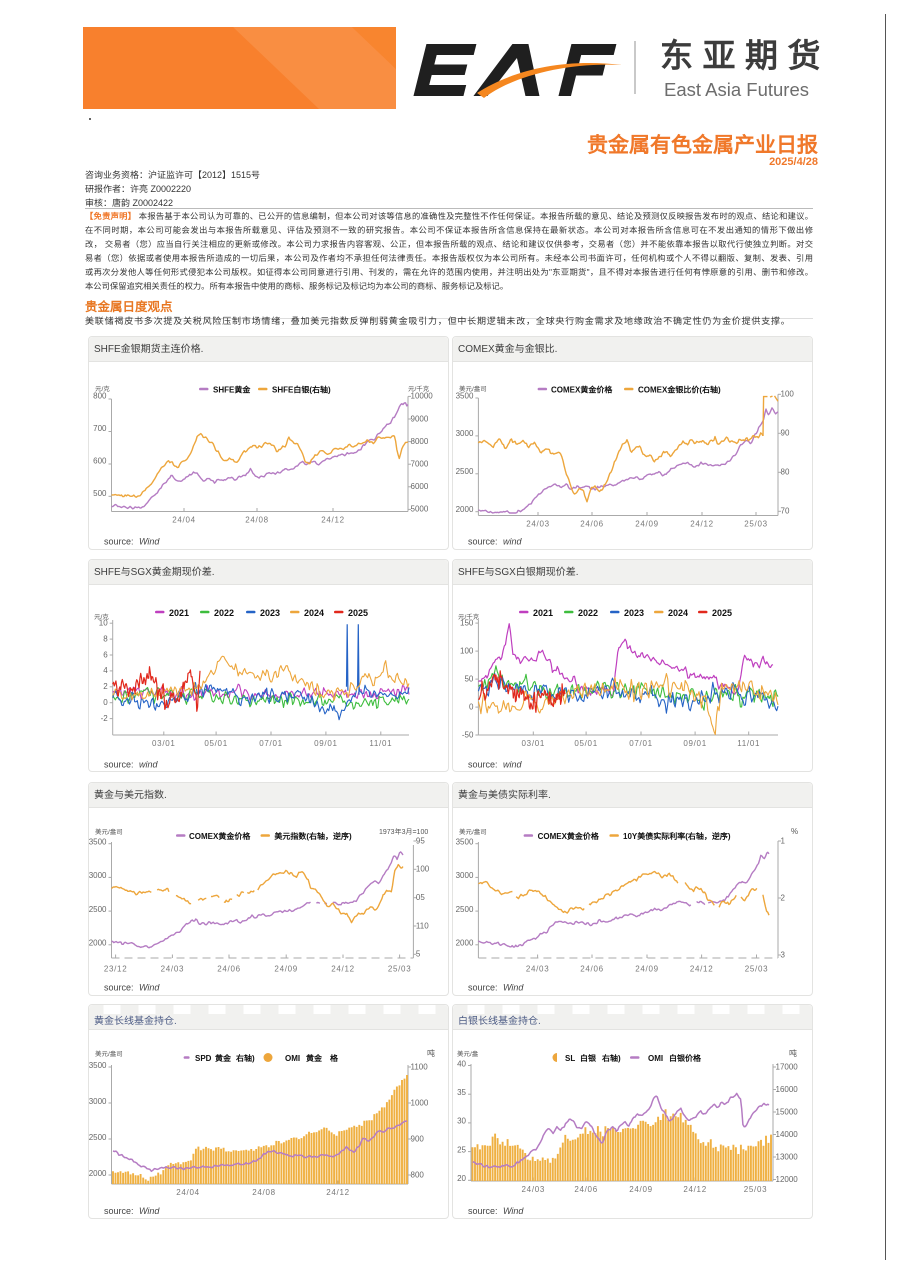 This screenshot has height=1273, width=900. What do you see at coordinates (785, 472) in the screenshot?
I see `svg-text: 80` at bounding box center [785, 472].